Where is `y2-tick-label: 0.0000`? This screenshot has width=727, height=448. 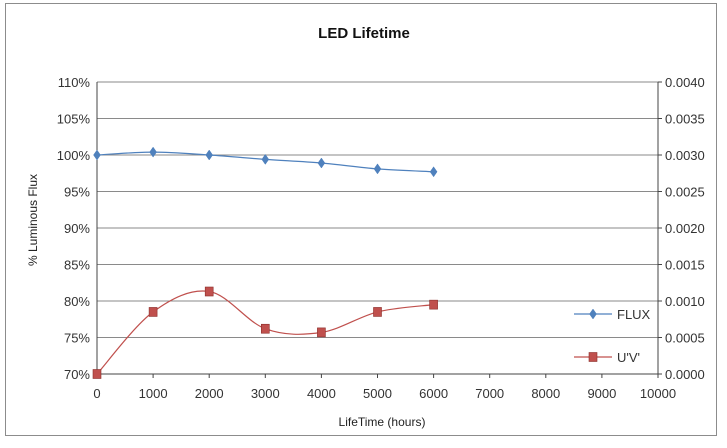 y2-tick-label: 0.0000 is located at coordinates (685, 374).